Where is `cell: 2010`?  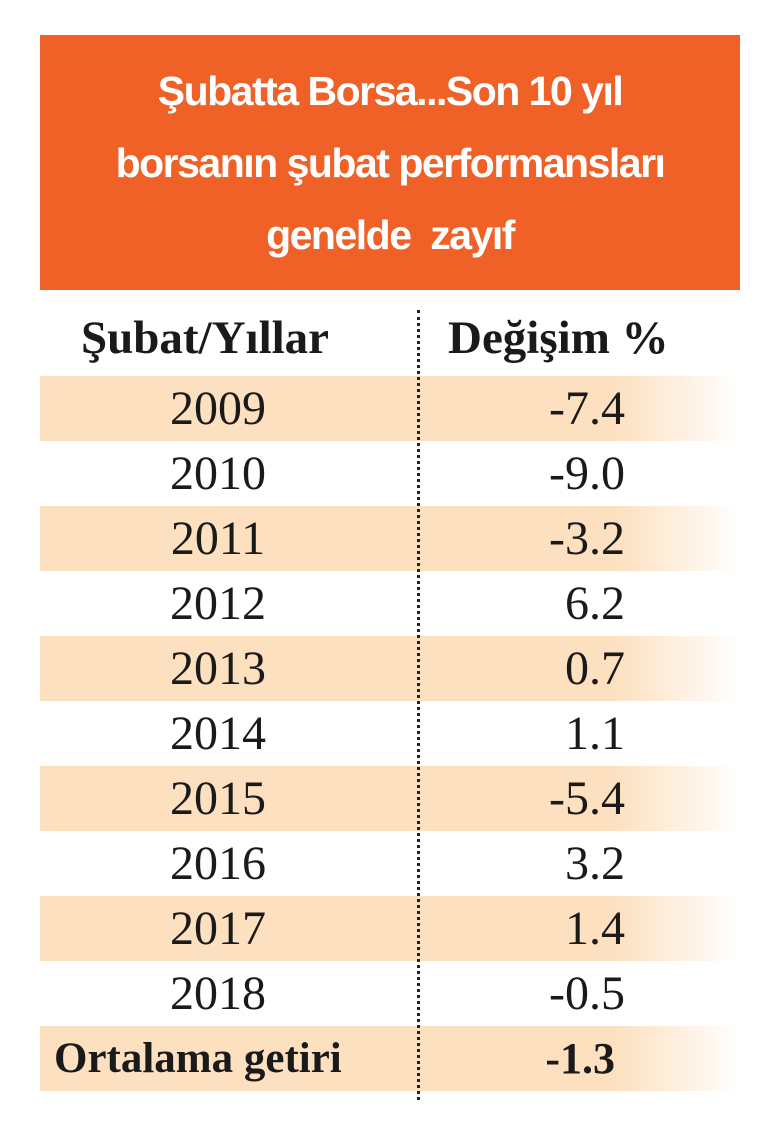 cell: 2010 is located at coordinates (218, 473).